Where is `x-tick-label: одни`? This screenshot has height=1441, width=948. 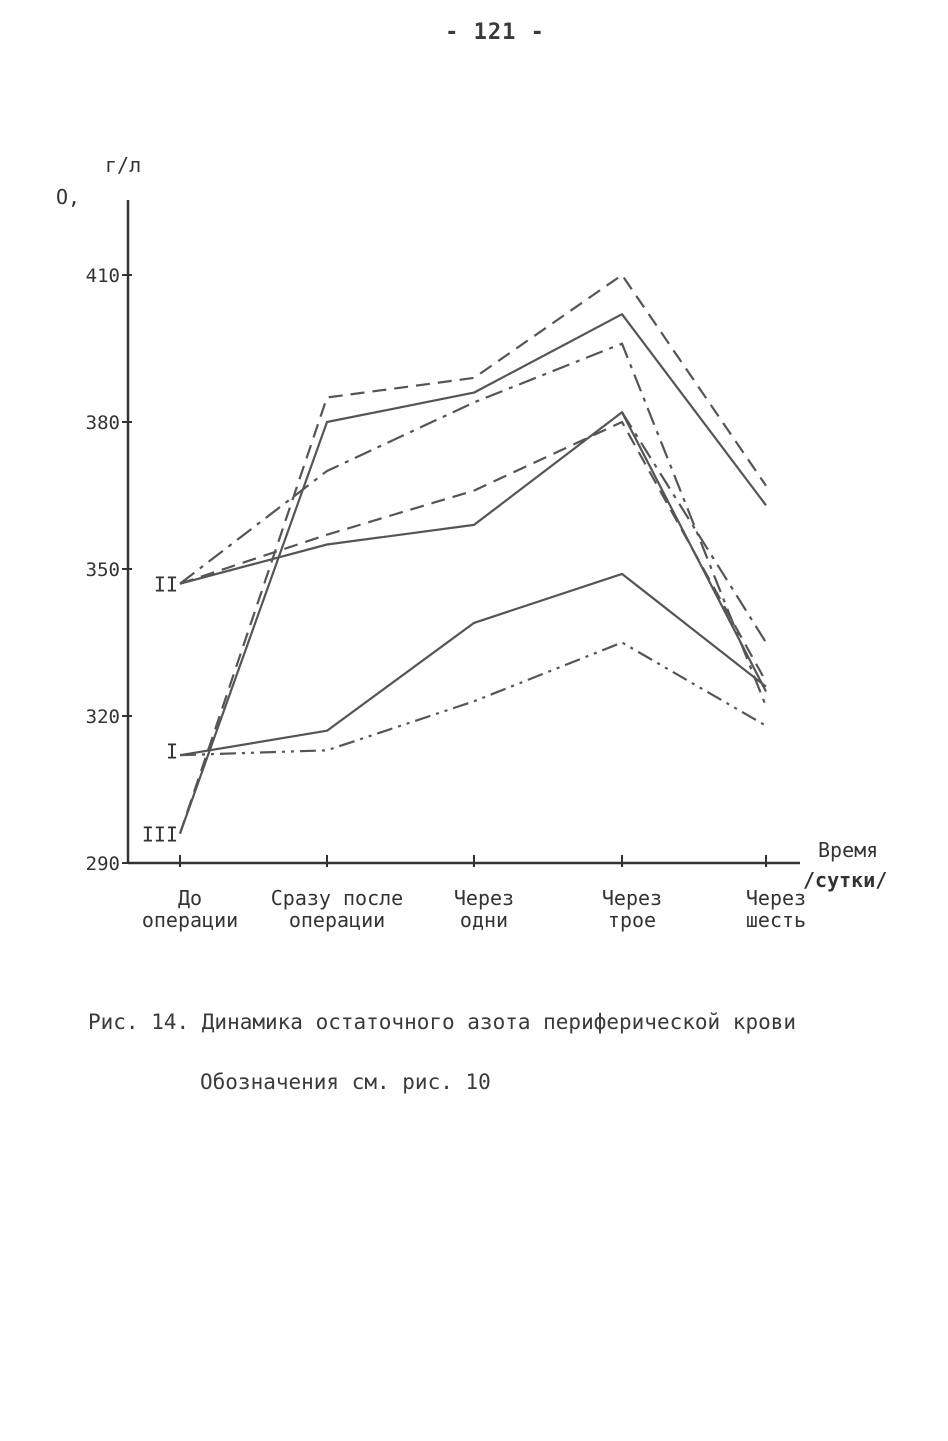 x-tick-label: одни is located at coordinates (484, 920).